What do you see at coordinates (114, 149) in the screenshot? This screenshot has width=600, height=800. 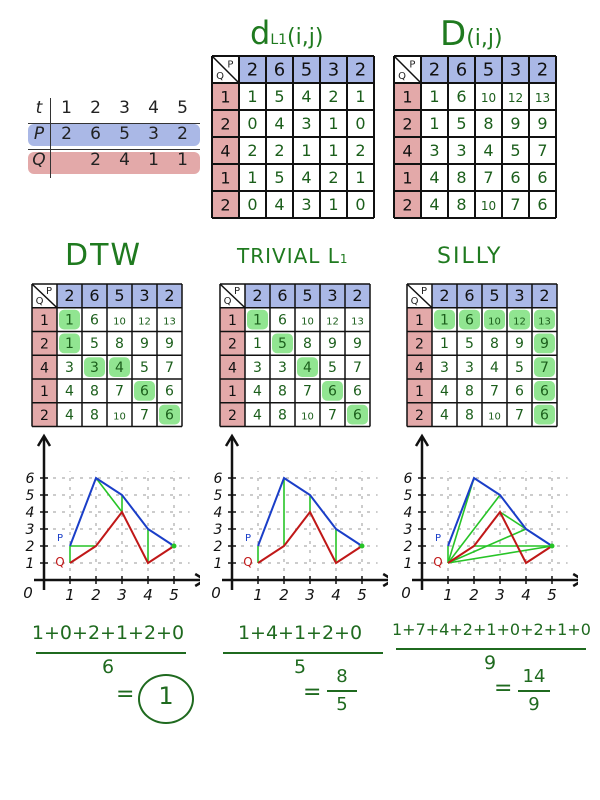 I see `table-row-divider` at bounding box center [114, 149].